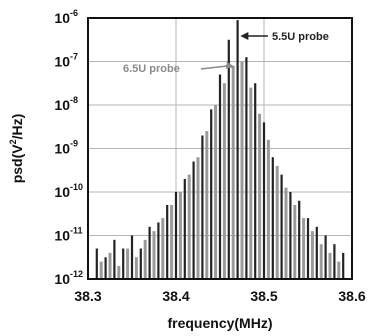 The height and width of the screenshot is (336, 372). I want to click on annotation-label: 5.5U probe, so click(300, 37).